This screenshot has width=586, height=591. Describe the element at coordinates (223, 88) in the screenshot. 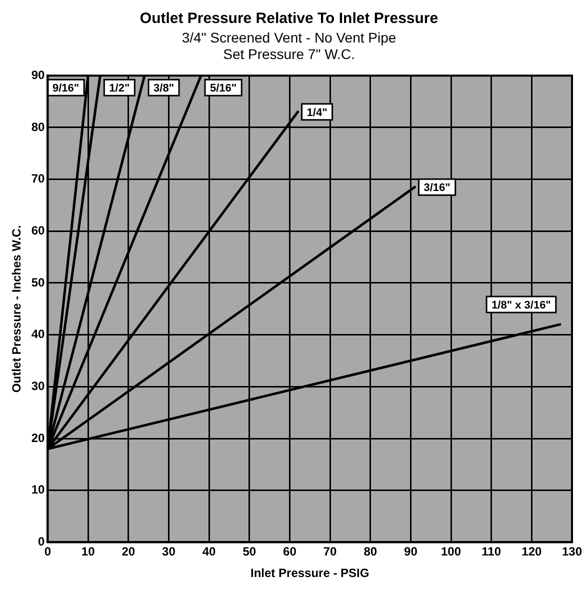

I see `series-label: 5/16"` at that location.